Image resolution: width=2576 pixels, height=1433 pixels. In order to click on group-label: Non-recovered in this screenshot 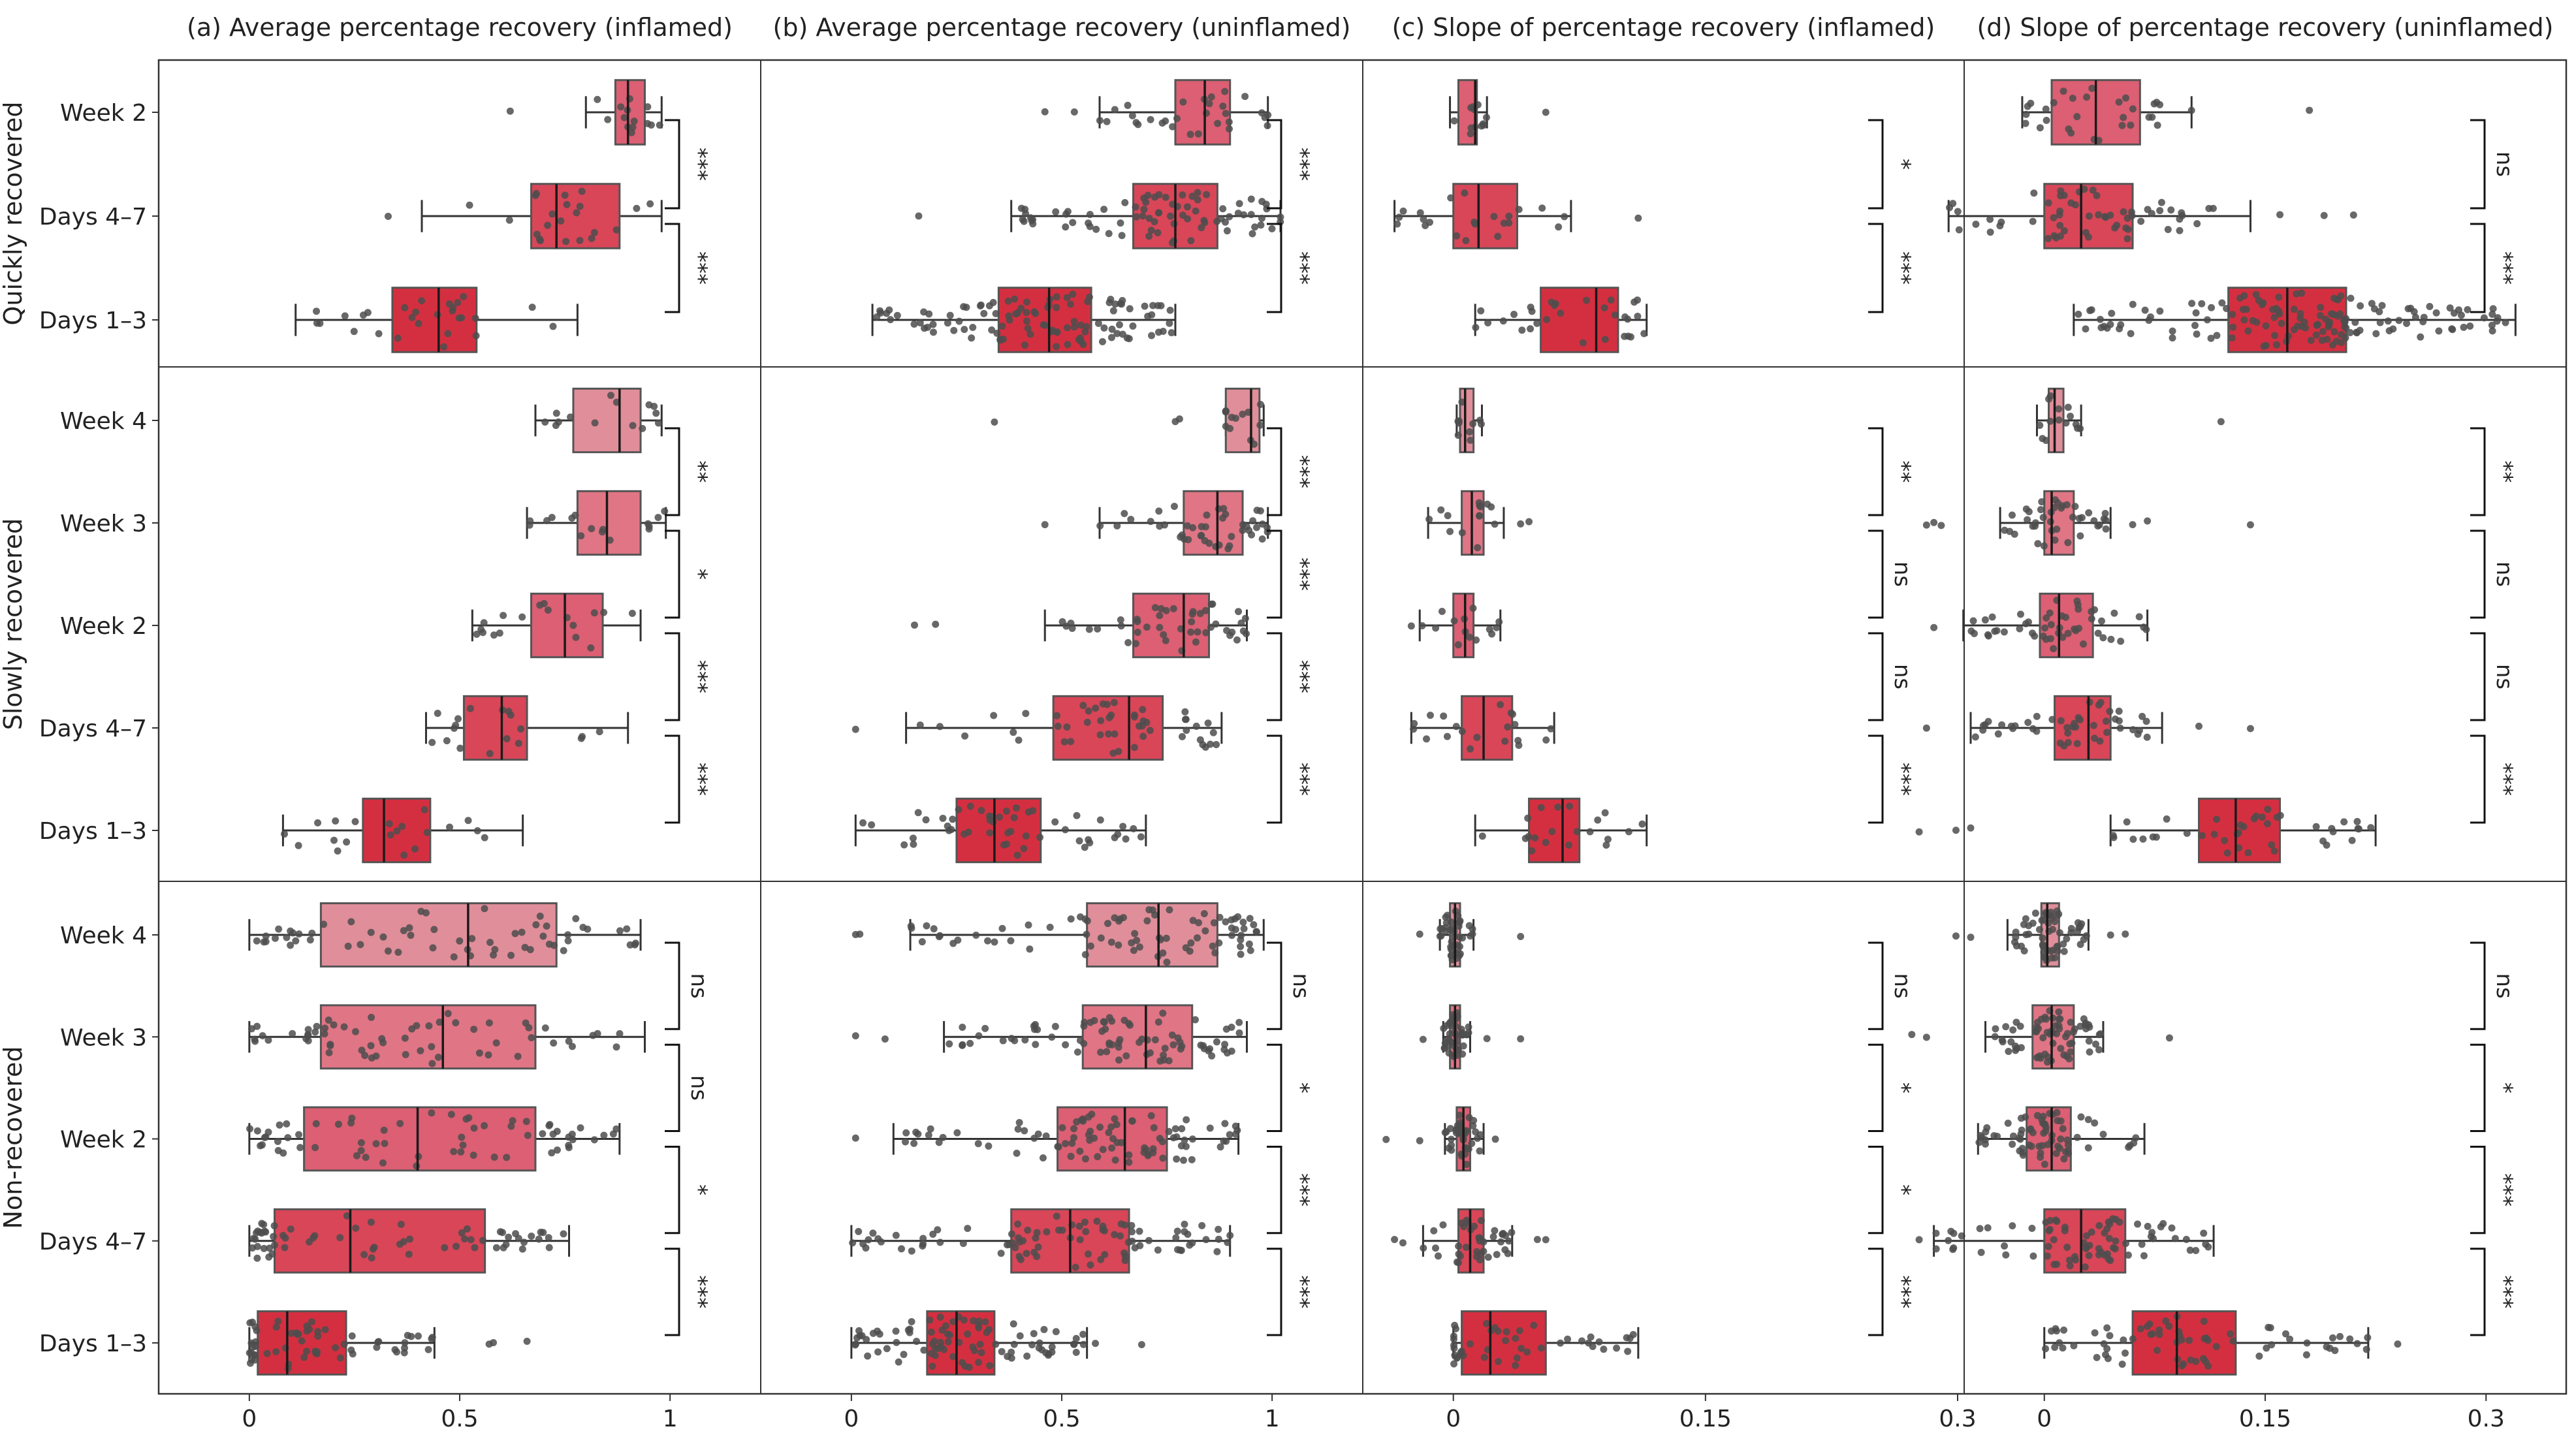, I will do `click(14, 1138)`.